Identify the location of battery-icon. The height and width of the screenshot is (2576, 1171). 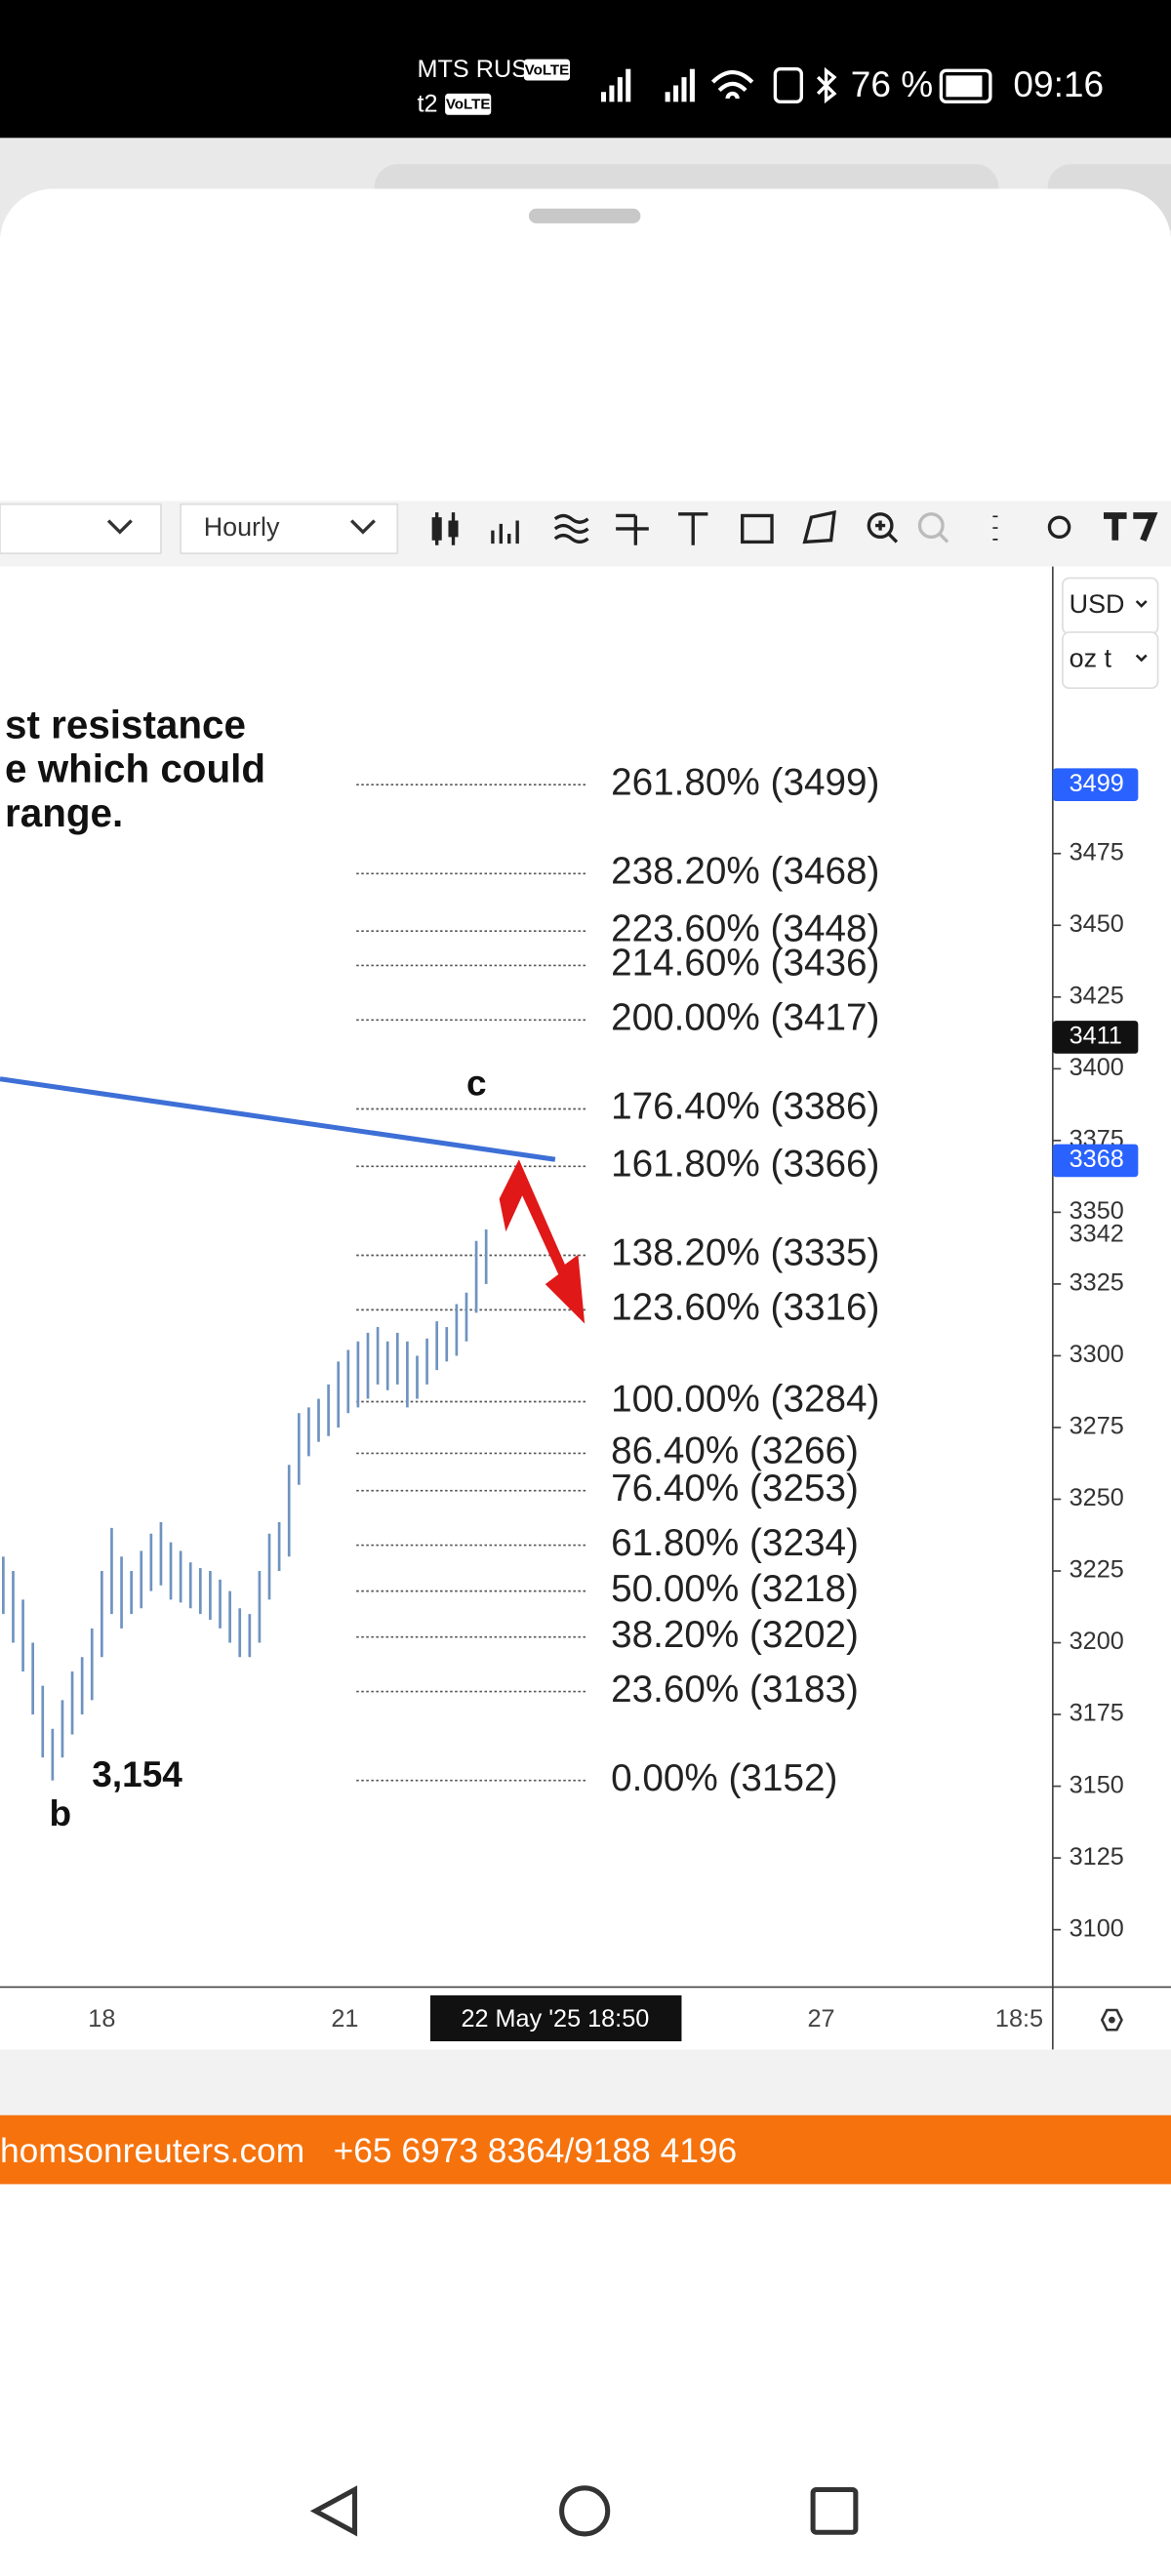
(965, 86).